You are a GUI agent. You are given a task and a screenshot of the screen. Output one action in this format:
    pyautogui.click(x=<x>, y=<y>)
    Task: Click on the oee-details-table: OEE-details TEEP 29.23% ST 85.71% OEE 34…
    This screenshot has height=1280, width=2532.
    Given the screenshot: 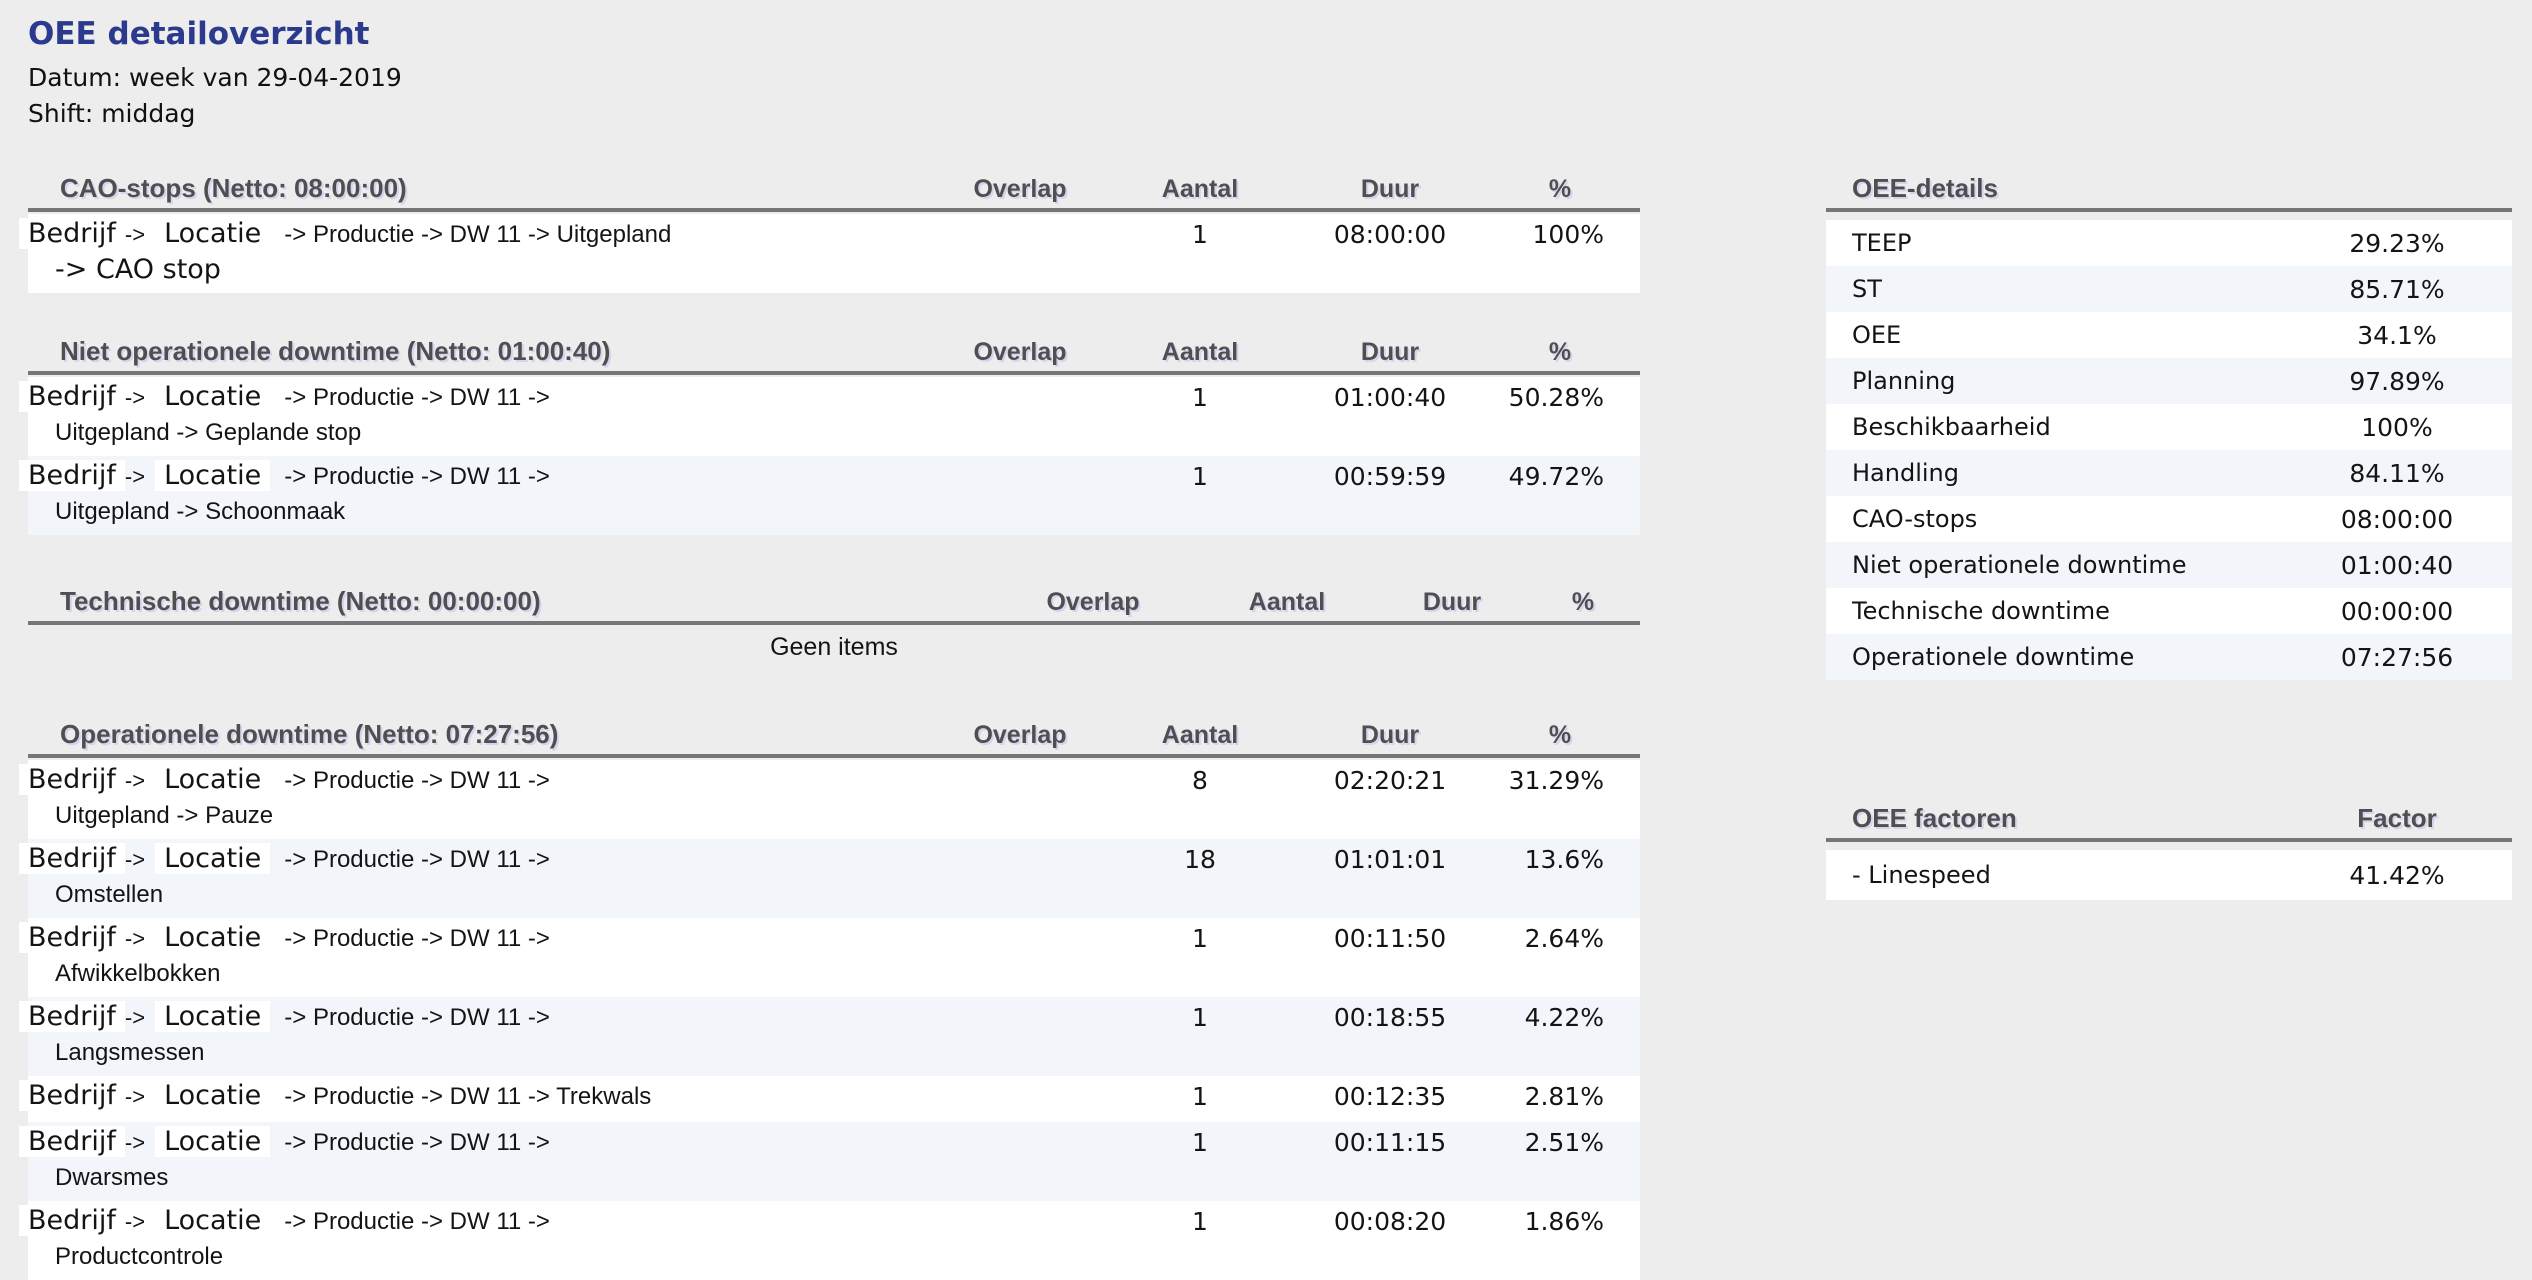 What is the action you would take?
    pyautogui.click(x=2169, y=422)
    